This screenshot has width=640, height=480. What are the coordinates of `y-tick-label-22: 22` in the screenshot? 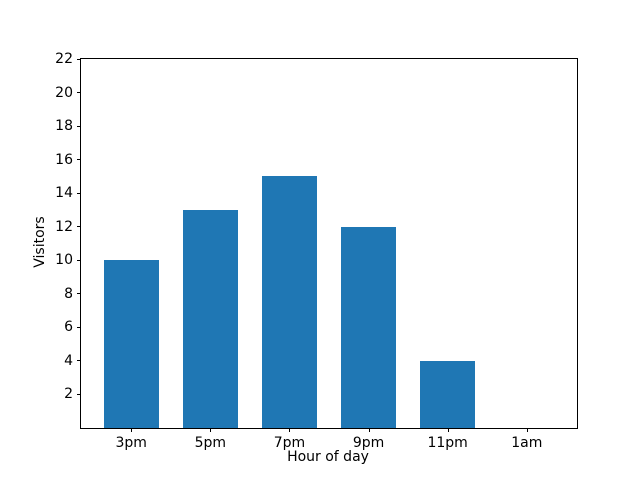 It's located at (64, 59).